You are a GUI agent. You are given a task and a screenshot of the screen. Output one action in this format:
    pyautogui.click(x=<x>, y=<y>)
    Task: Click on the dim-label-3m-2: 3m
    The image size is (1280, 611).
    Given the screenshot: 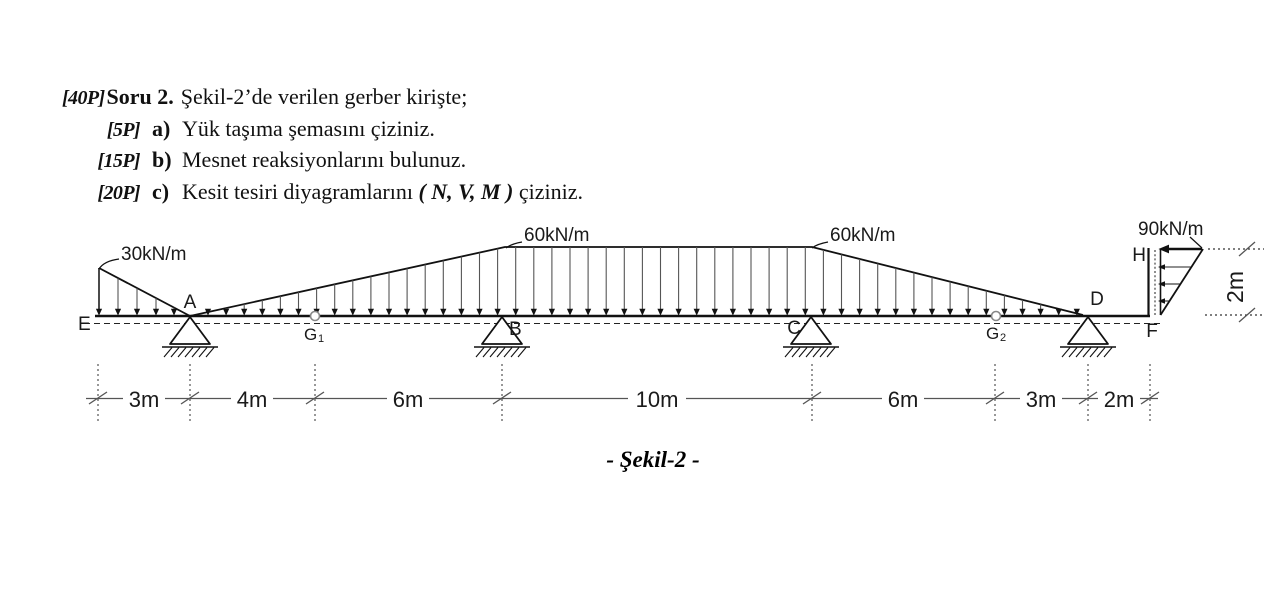 What is the action you would take?
    pyautogui.click(x=1041, y=399)
    